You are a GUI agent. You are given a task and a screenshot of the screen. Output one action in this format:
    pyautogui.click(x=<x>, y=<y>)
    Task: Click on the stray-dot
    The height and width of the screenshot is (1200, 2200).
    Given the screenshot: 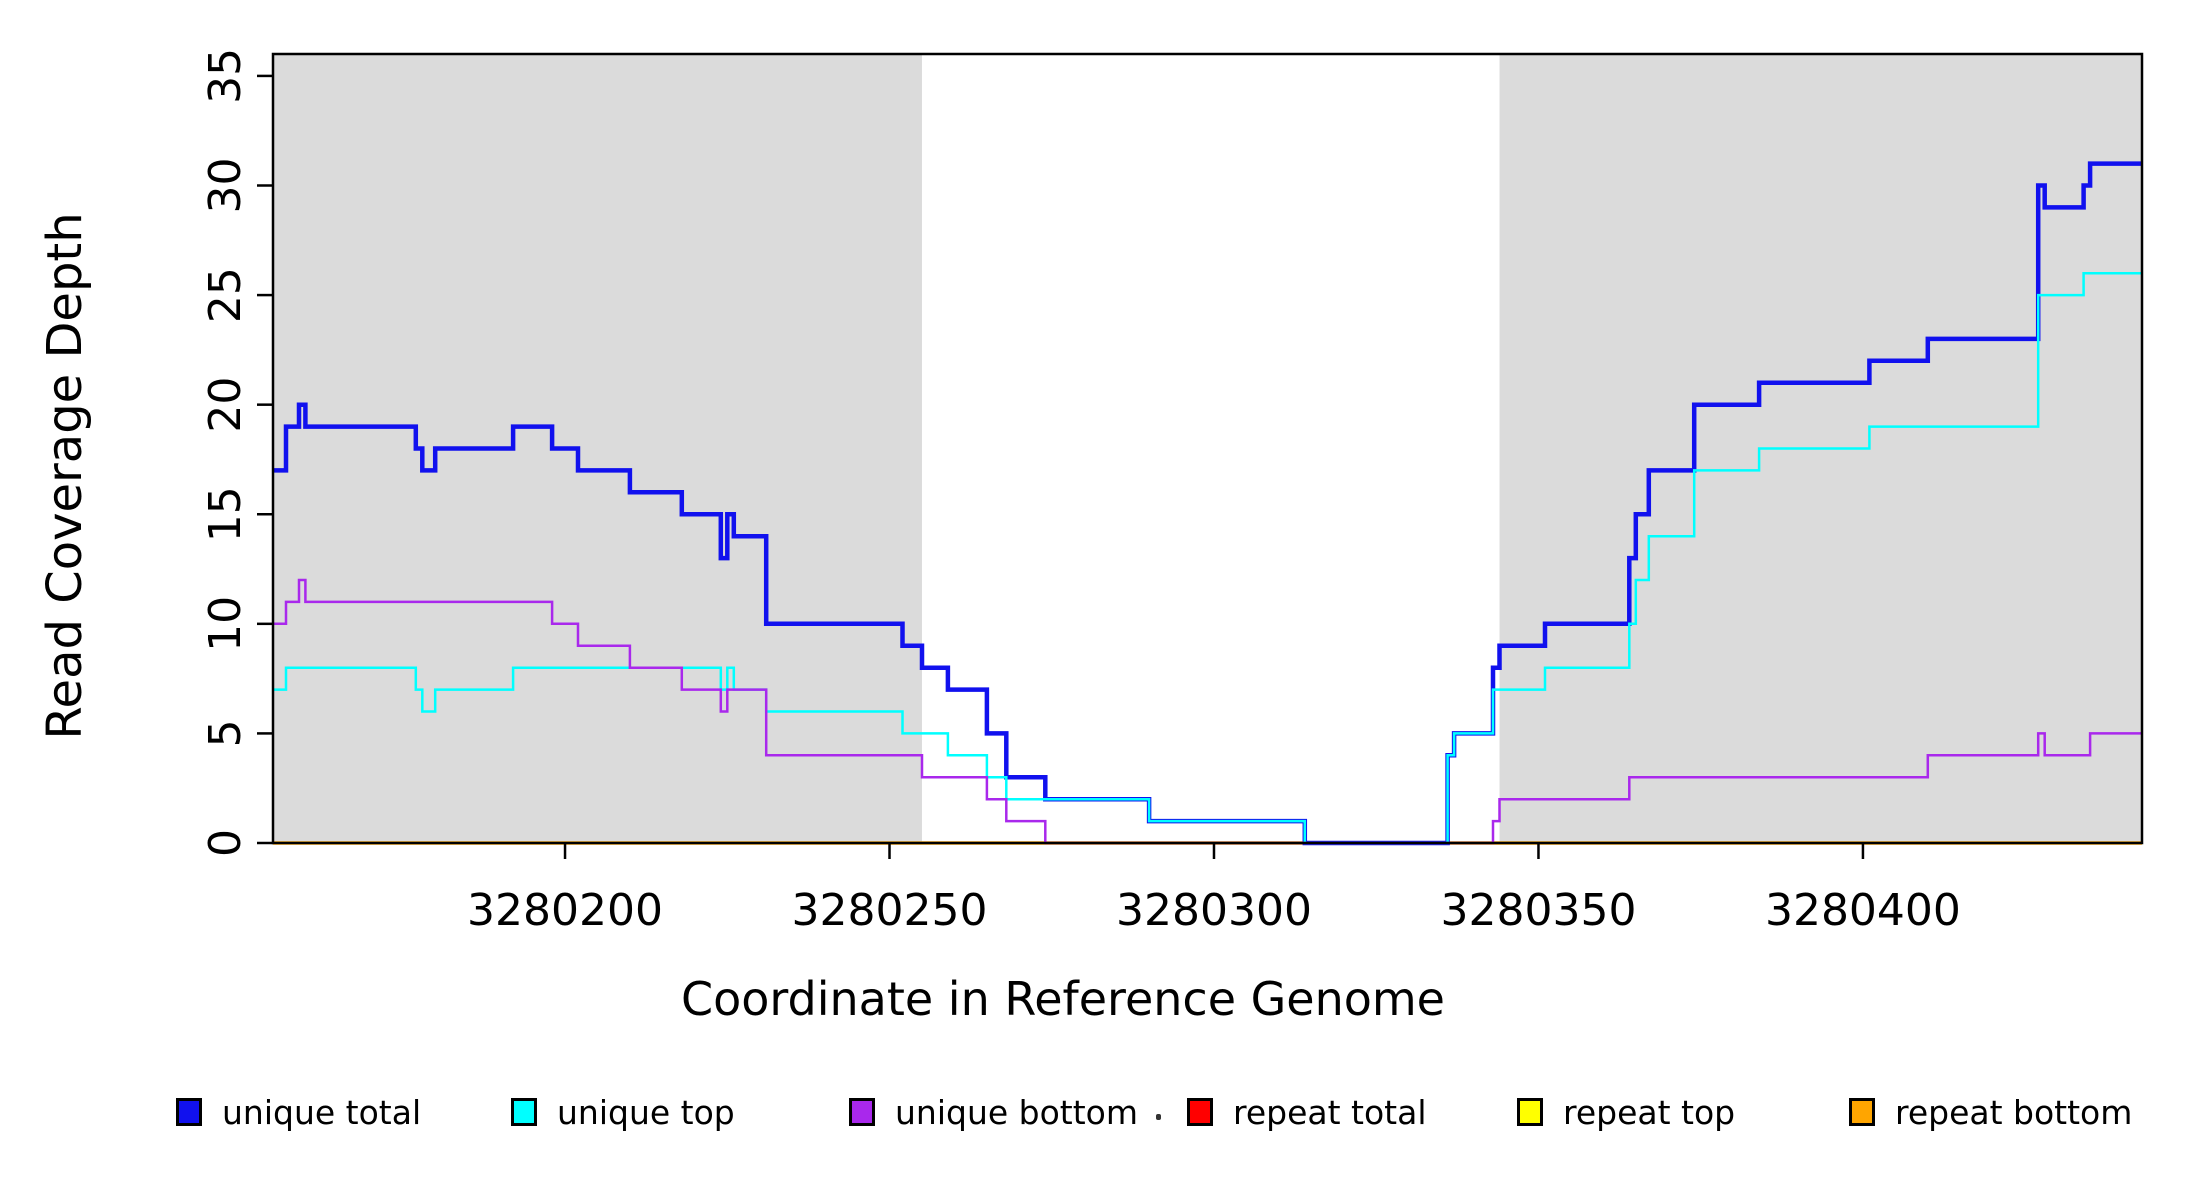 What is the action you would take?
    pyautogui.click(x=1158, y=1117)
    